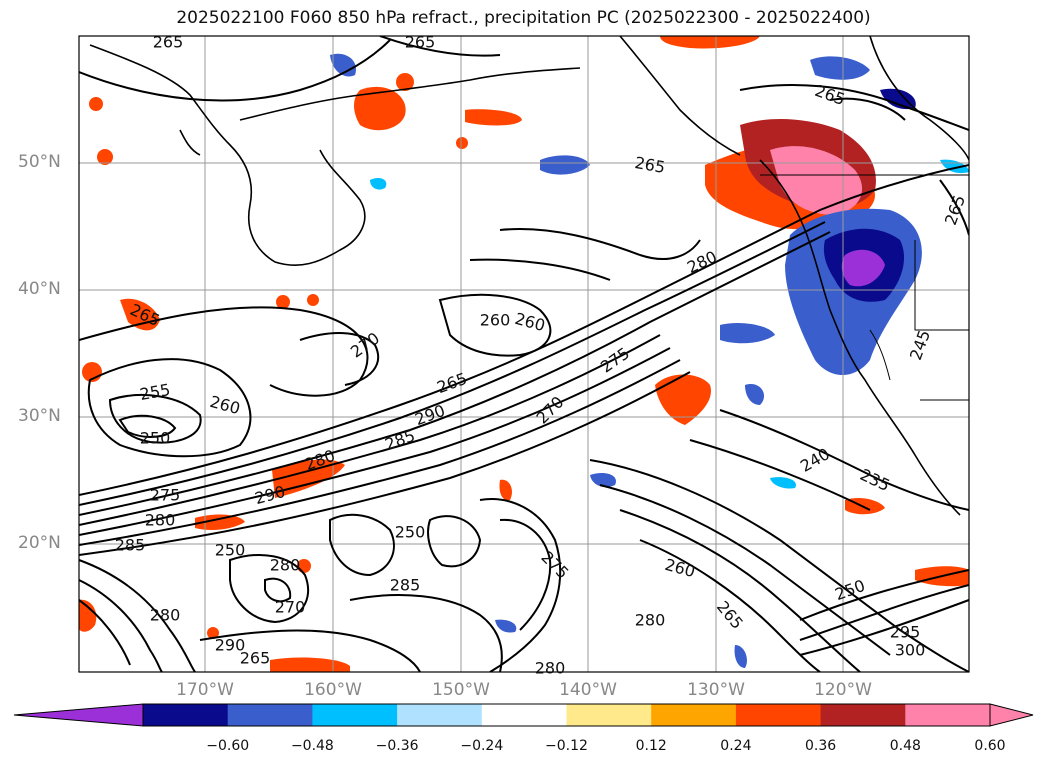 Image resolution: width=1047 pixels, height=765 pixels. What do you see at coordinates (230, 645) in the screenshot?
I see `contour-label: 290` at bounding box center [230, 645].